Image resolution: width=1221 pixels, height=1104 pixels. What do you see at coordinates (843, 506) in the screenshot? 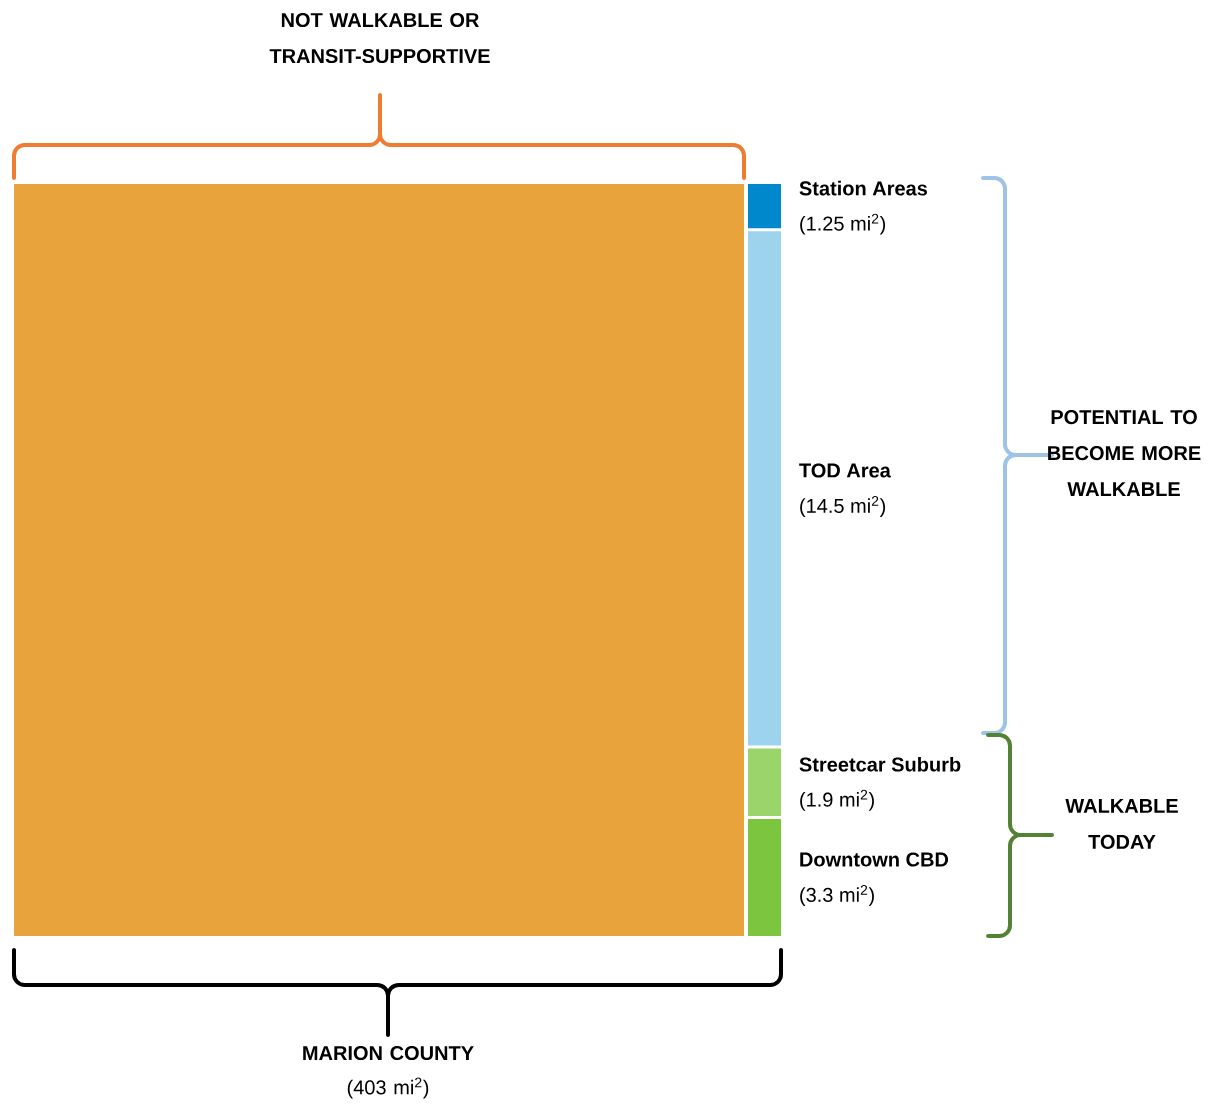
I see `data-label: (14.5 mi$^{2}$)` at bounding box center [843, 506].